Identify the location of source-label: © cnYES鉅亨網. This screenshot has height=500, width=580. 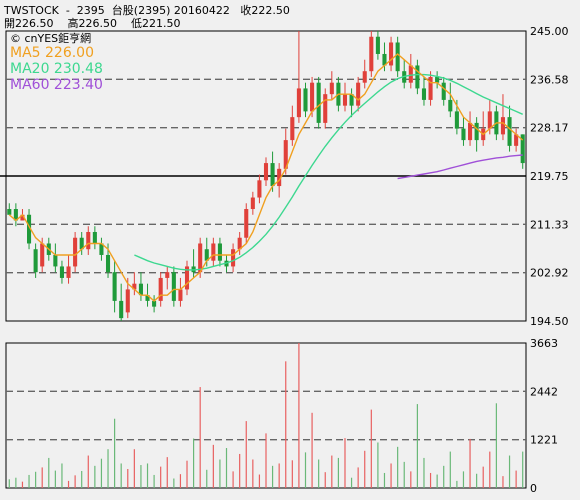
(50, 38).